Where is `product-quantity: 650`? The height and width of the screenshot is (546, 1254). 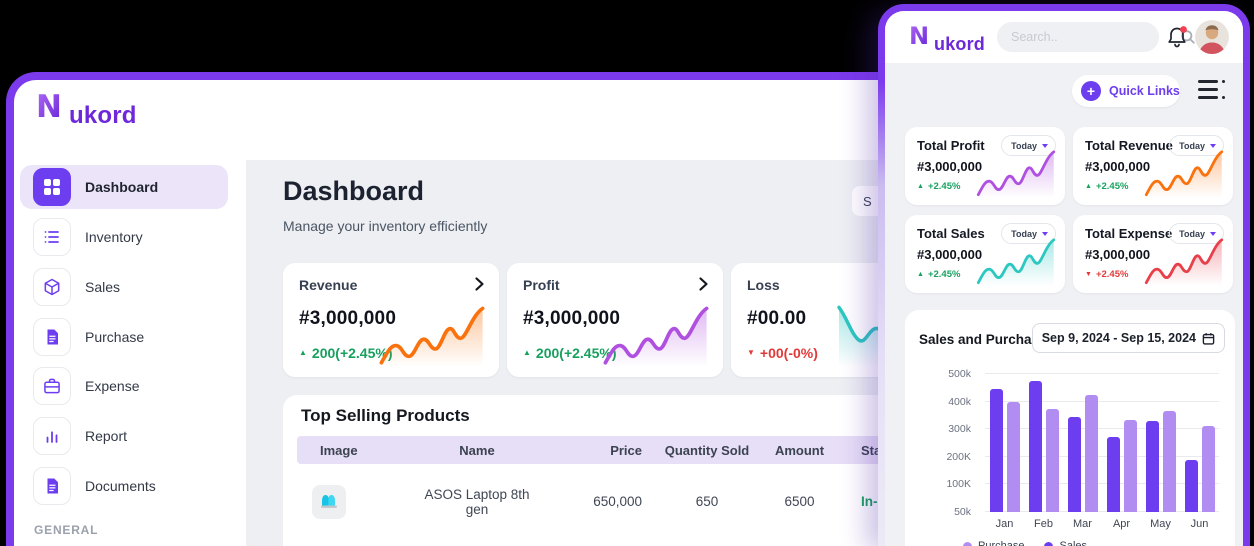
product-quantity: 650 is located at coordinates (707, 501).